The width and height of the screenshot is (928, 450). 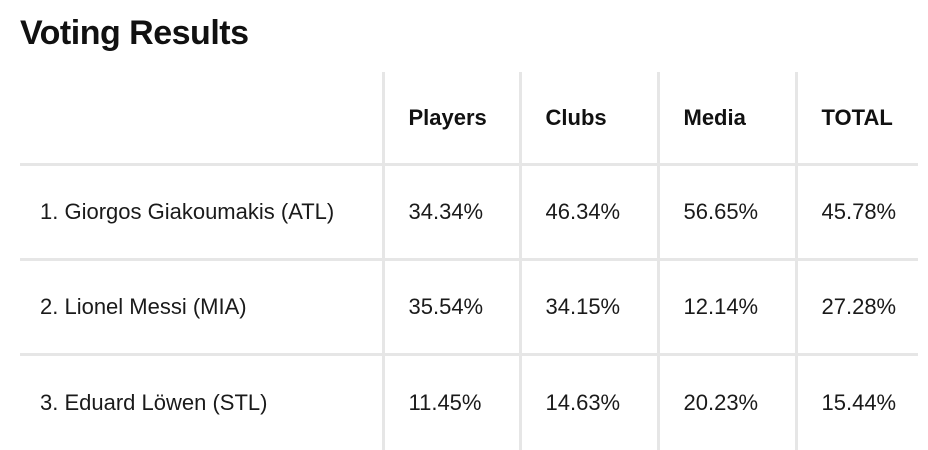 What do you see at coordinates (727, 118) in the screenshot?
I see `header-media: Media` at bounding box center [727, 118].